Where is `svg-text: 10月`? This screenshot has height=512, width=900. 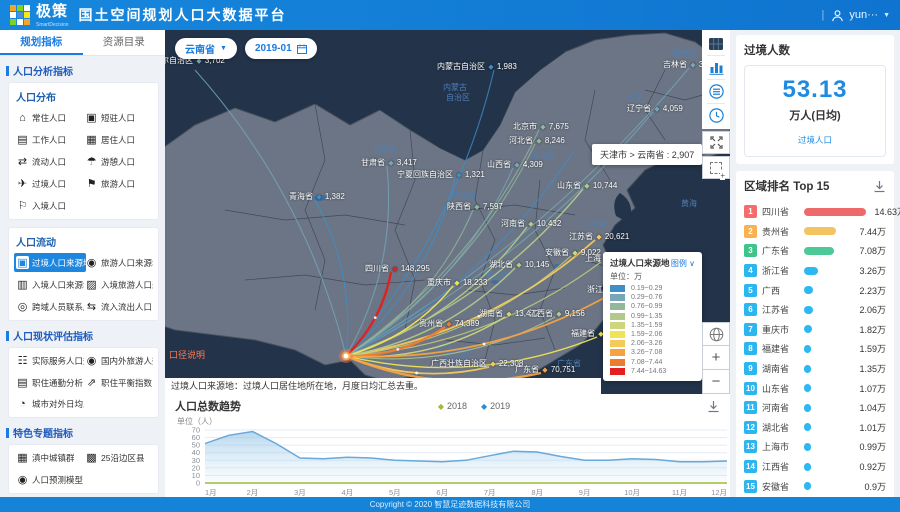
svg-text: 10月 is located at coordinates (632, 492).